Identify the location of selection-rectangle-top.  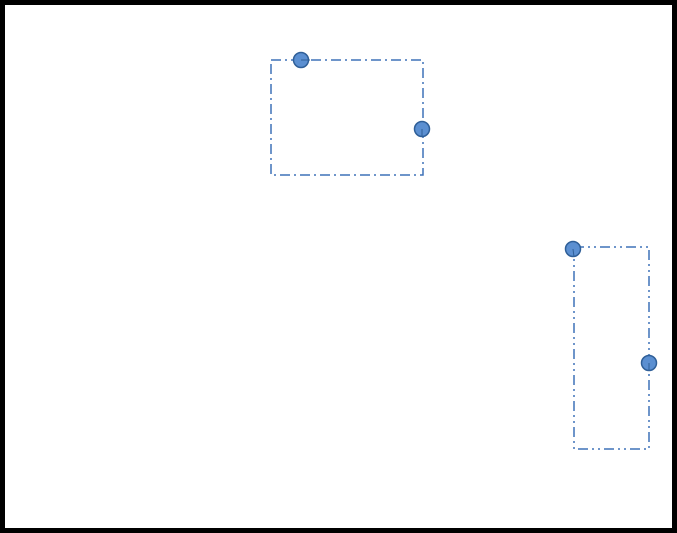
(347, 117).